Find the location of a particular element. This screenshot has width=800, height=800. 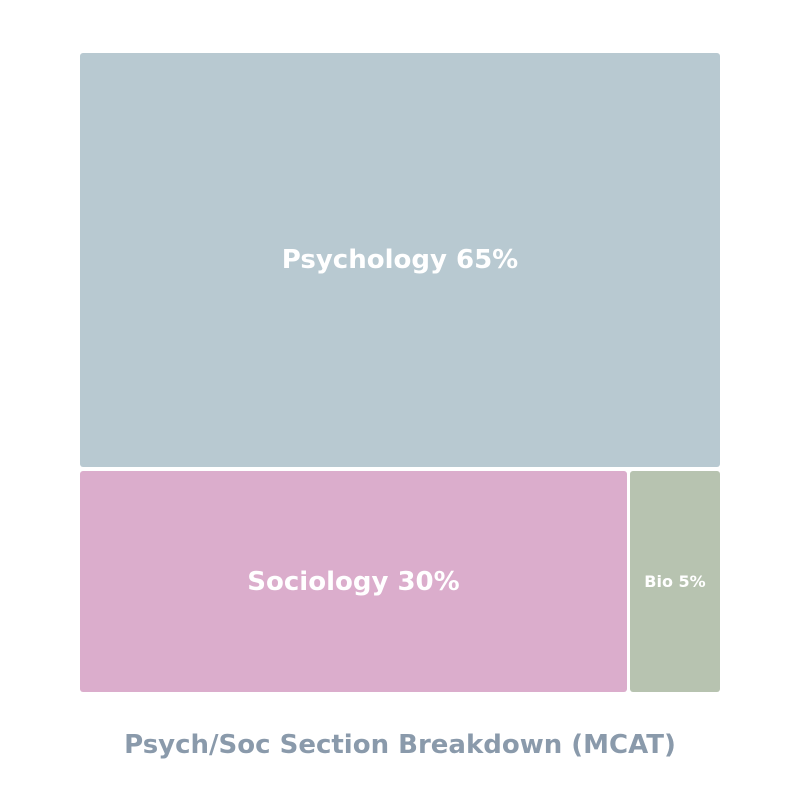

tile-label-bio: Bio 5% is located at coordinates (675, 581).